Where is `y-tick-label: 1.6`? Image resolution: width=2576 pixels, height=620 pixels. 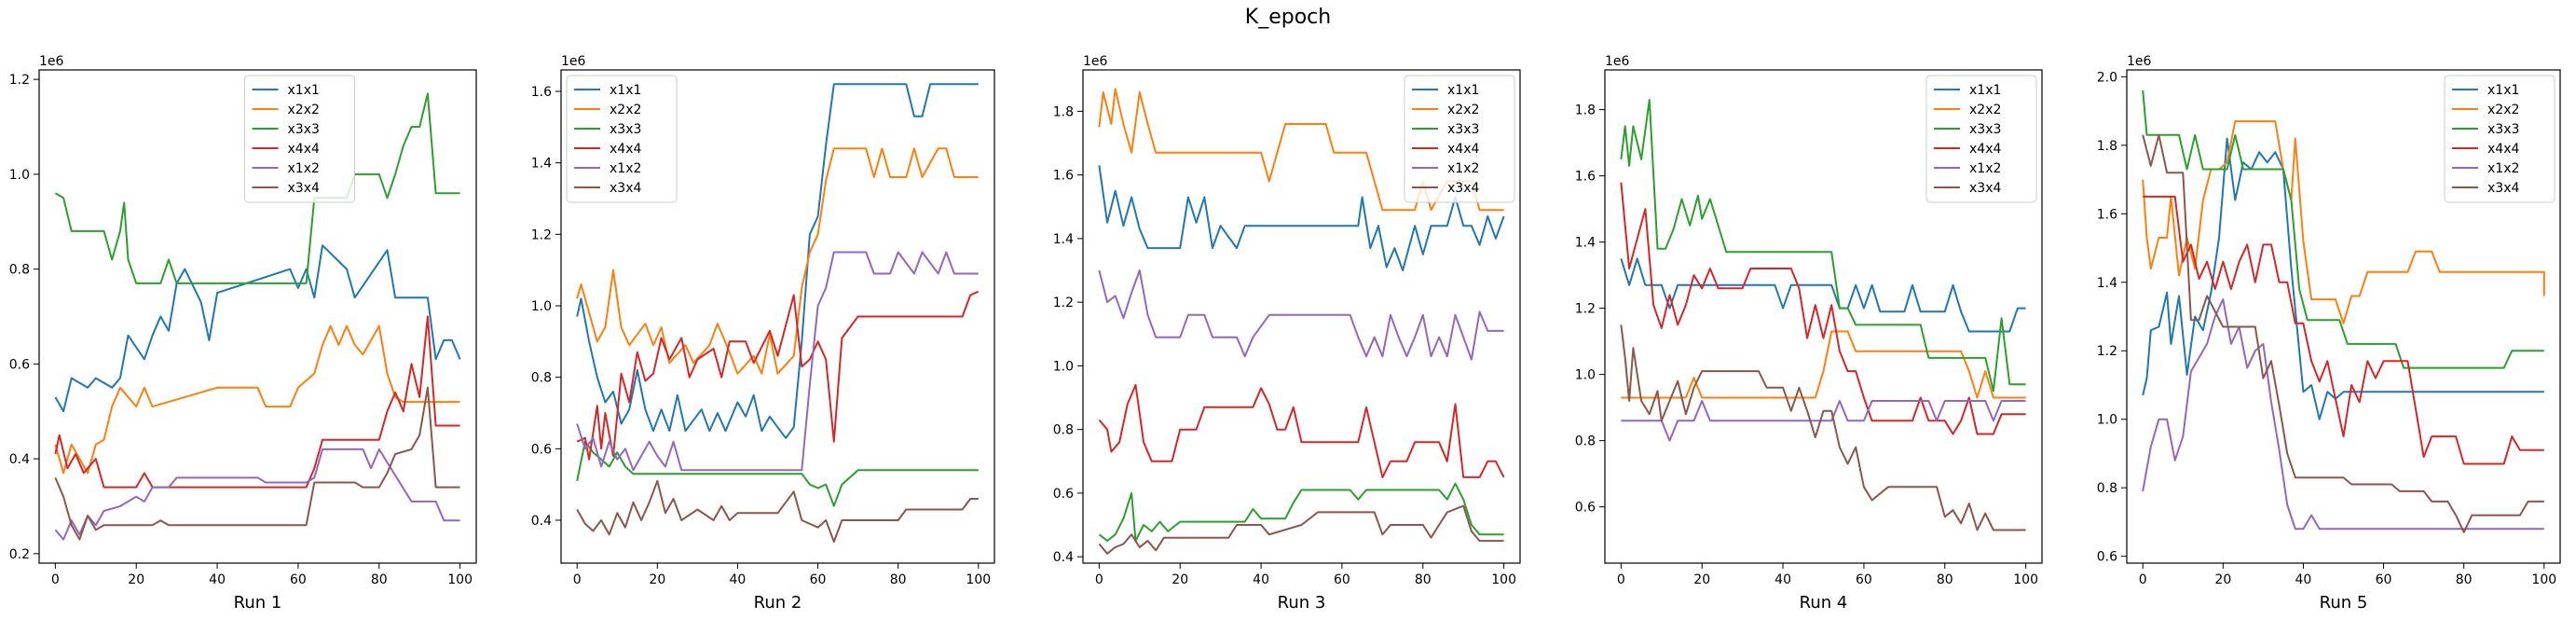
y-tick-label: 1.6 is located at coordinates (1585, 177).